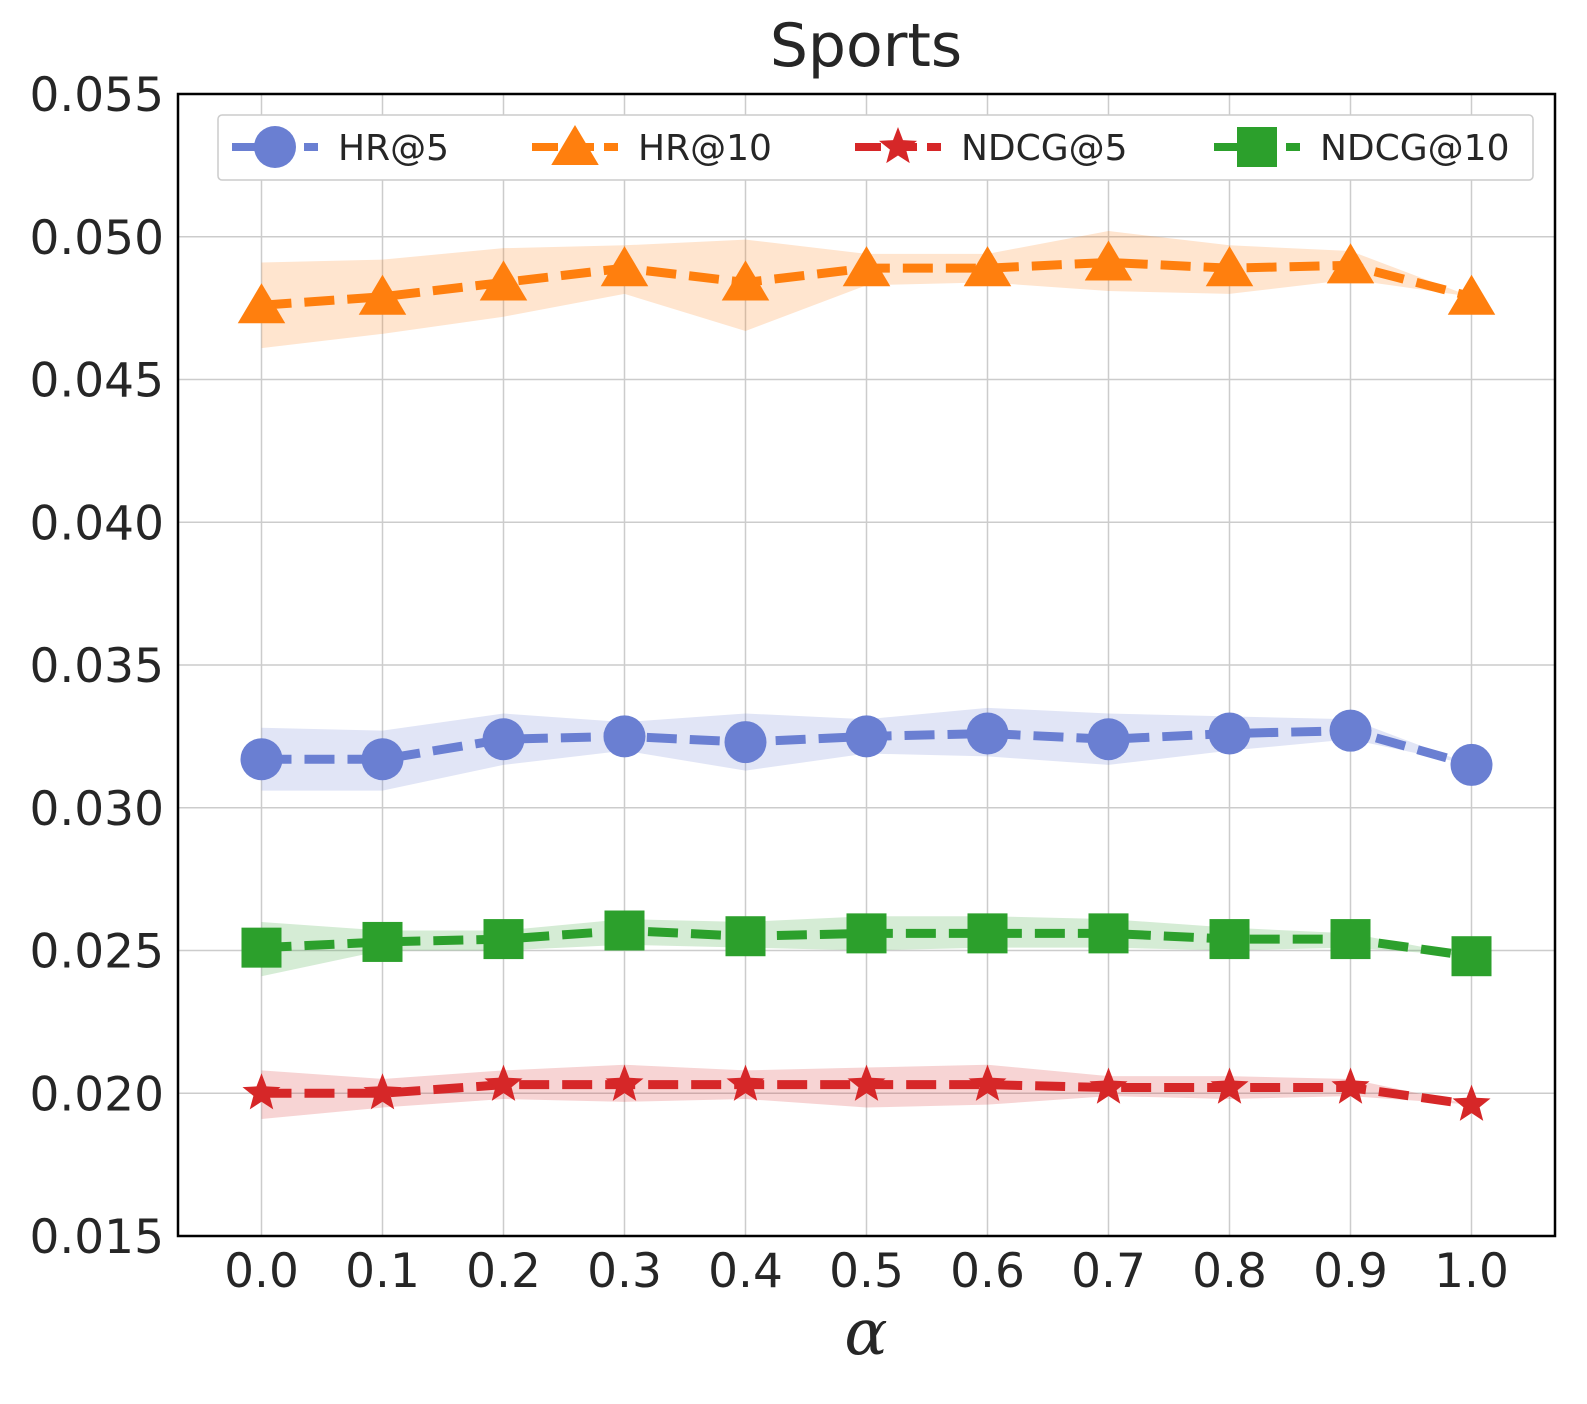 Image resolution: width=1587 pixels, height=1404 pixels. Describe the element at coordinates (1415, 148) in the screenshot. I see `legend-label-ndcg-10: NDCG@10` at that location.